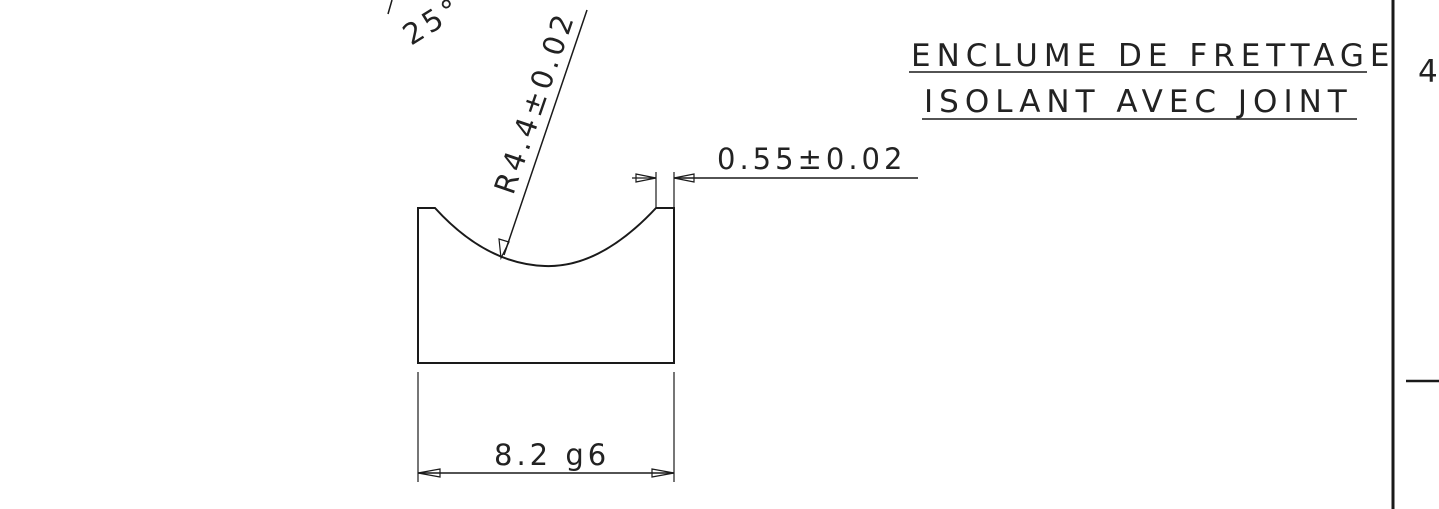 The width and height of the screenshot is (1439, 509). What do you see at coordinates (534, 102) in the screenshot?
I see `radius-label: R4.4±0.02` at bounding box center [534, 102].